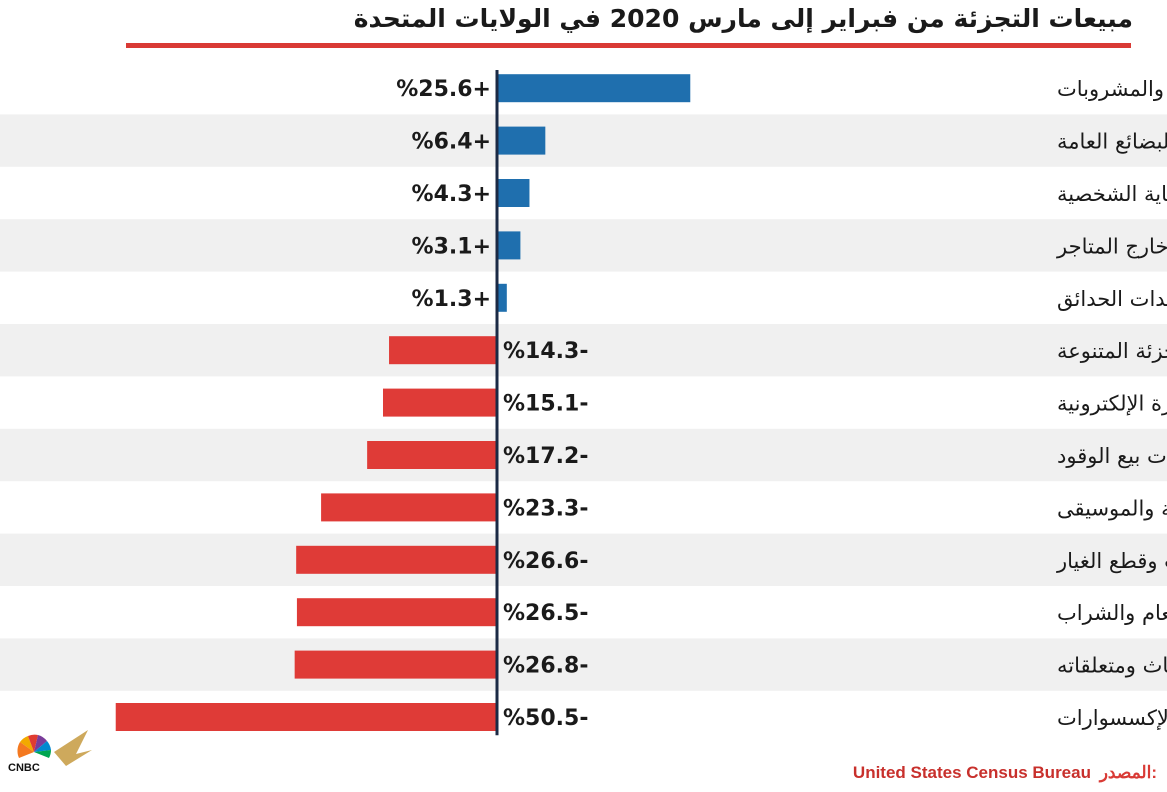 This screenshot has width=1167, height=792. I want to click on category-label: الصحة والعناية الشخصية, so click(1112, 194).